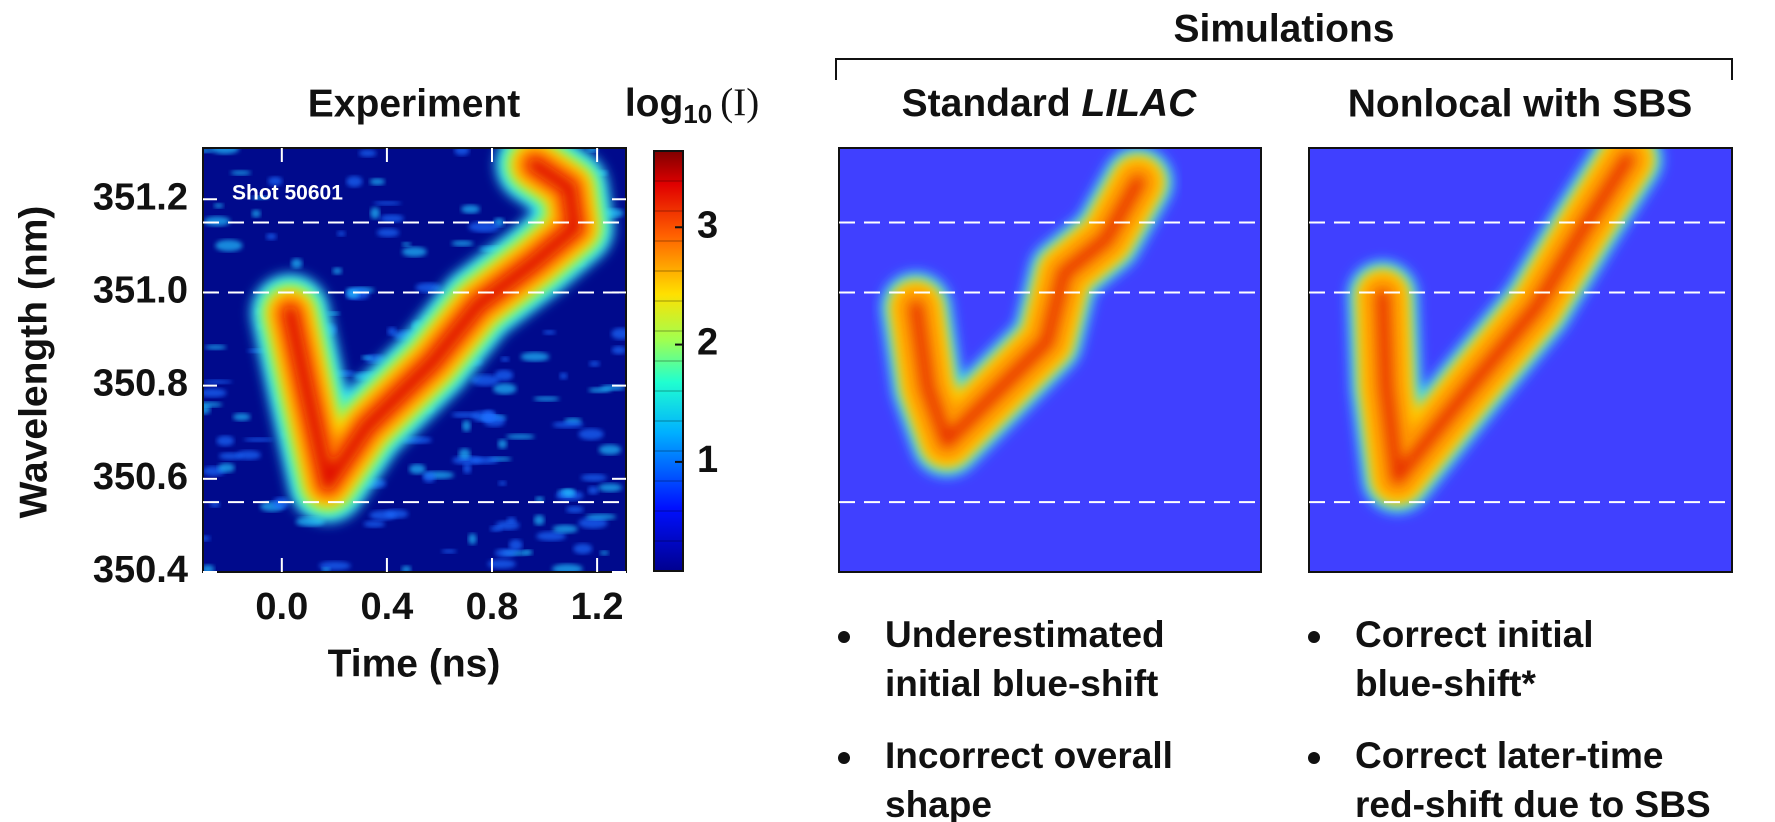  Describe the element at coordinates (140, 197) in the screenshot. I see `y-tick-label: 351.2` at that location.